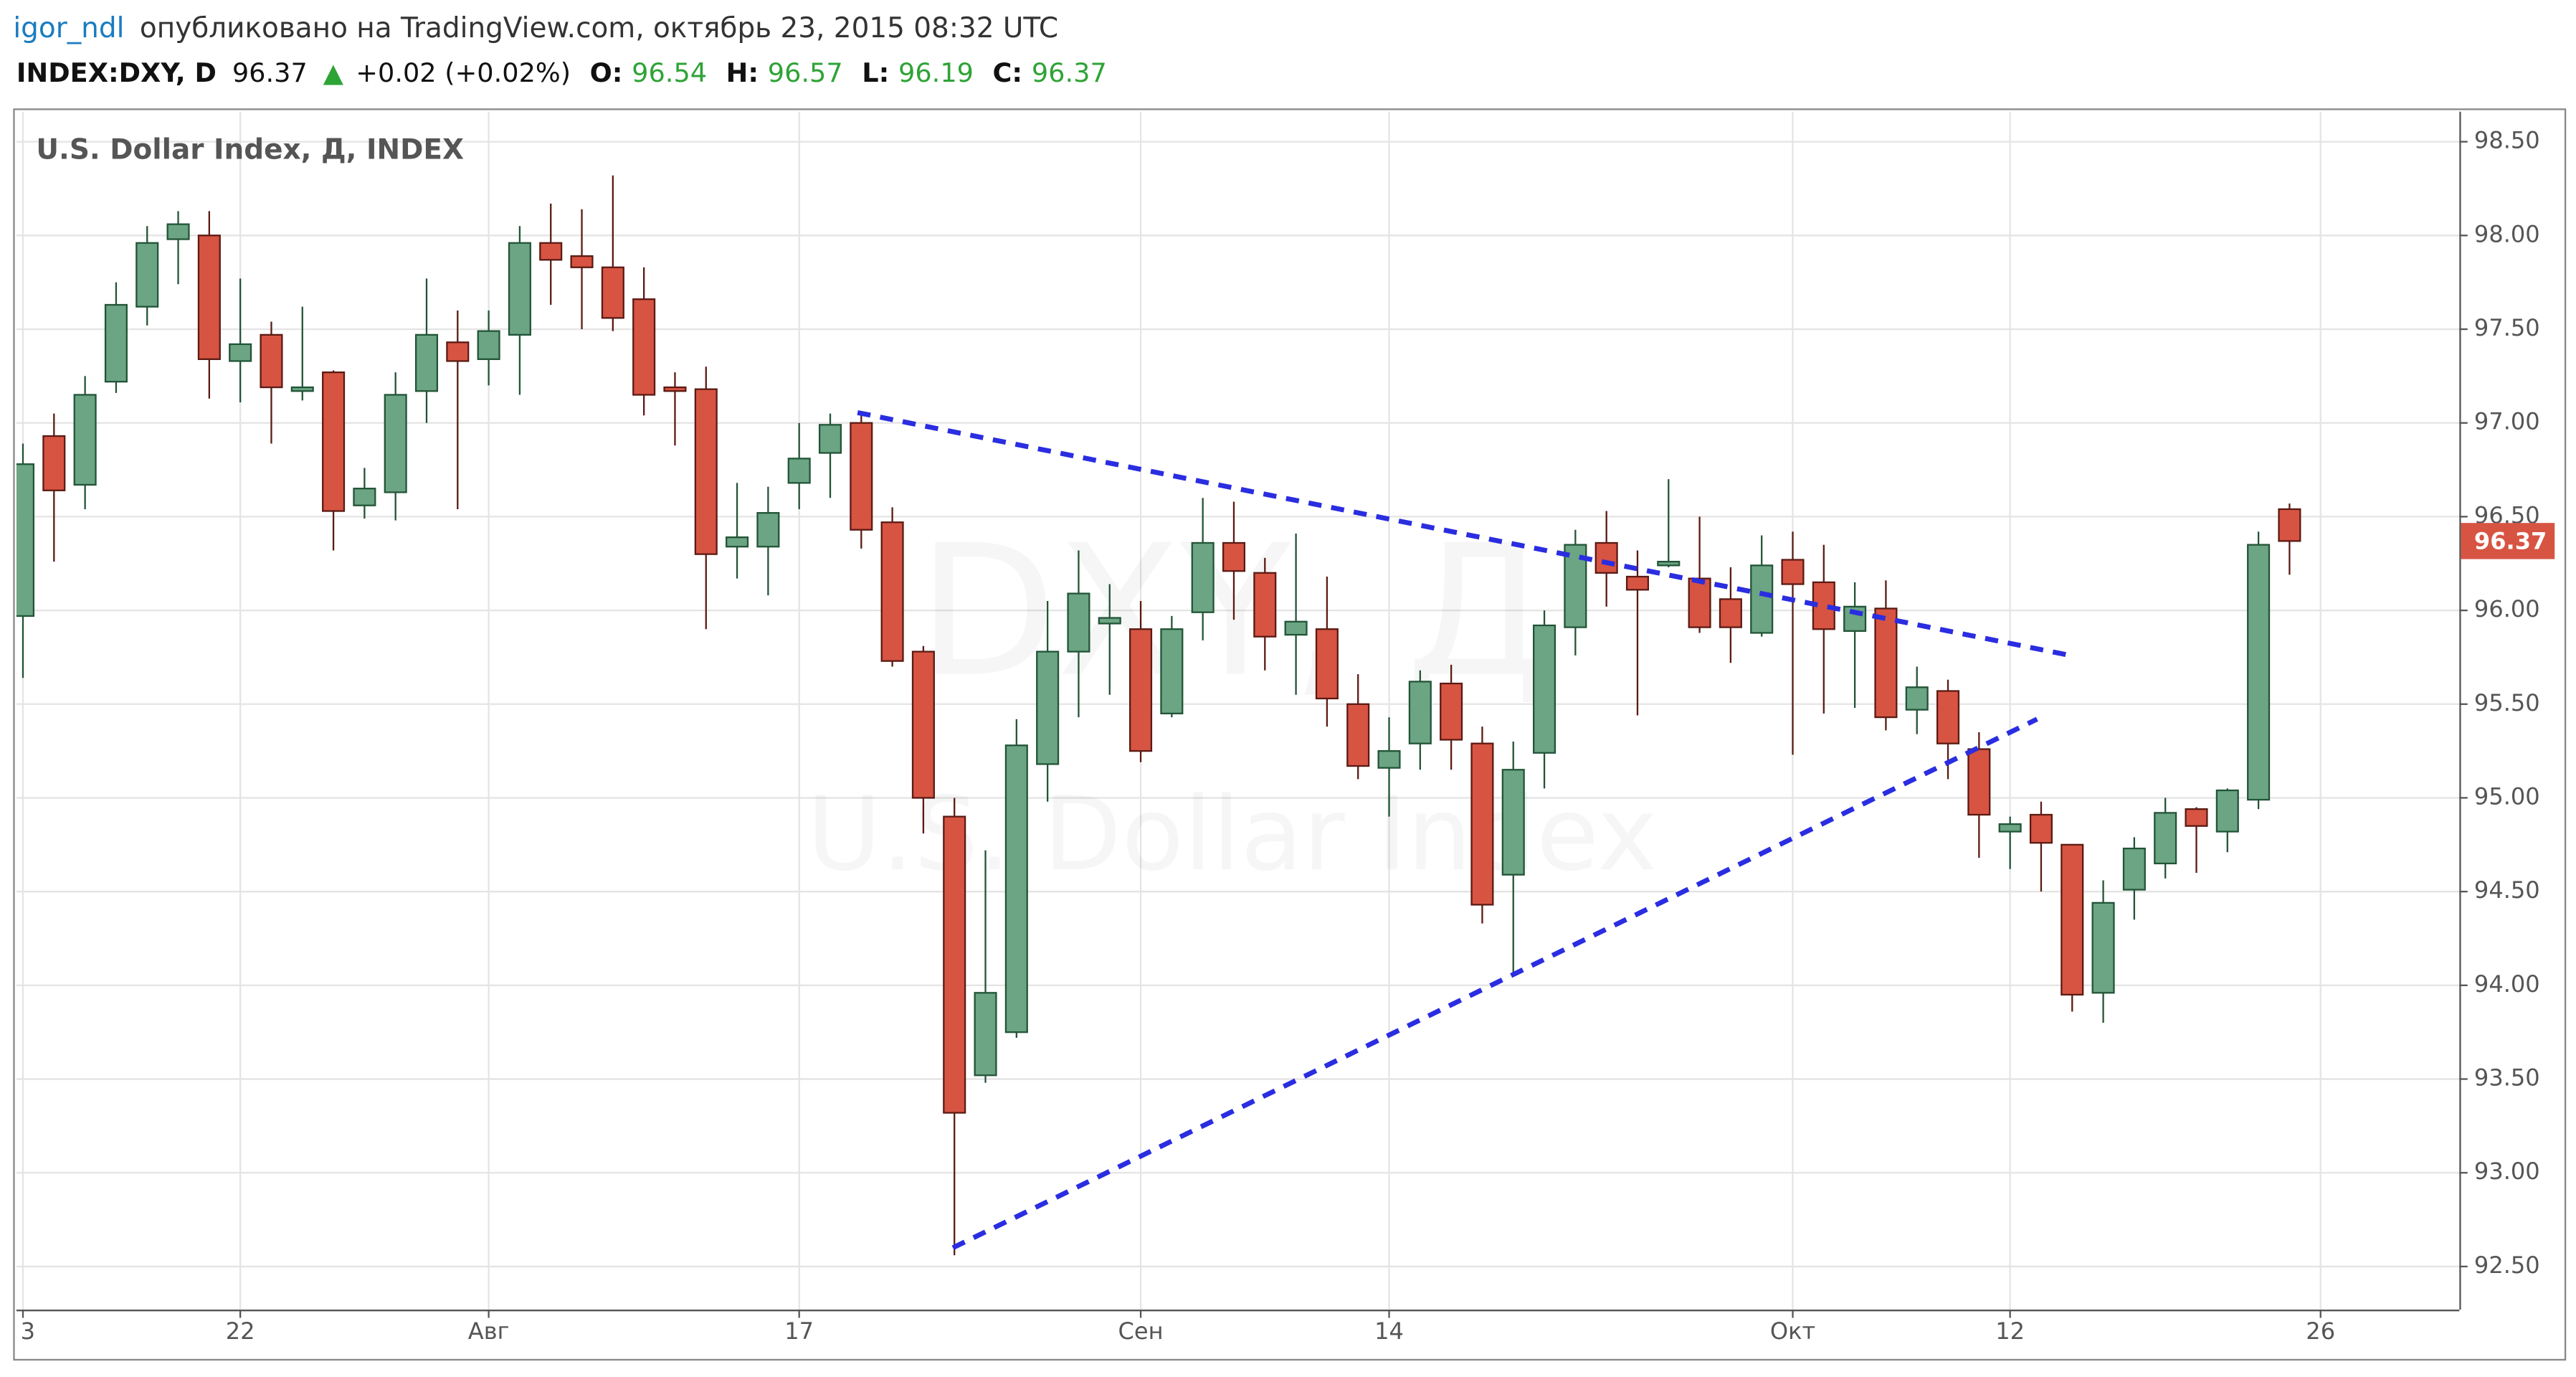 The image size is (2576, 1377). Describe the element at coordinates (2507, 702) in the screenshot. I see `y-tick-label: 95.50` at that location.